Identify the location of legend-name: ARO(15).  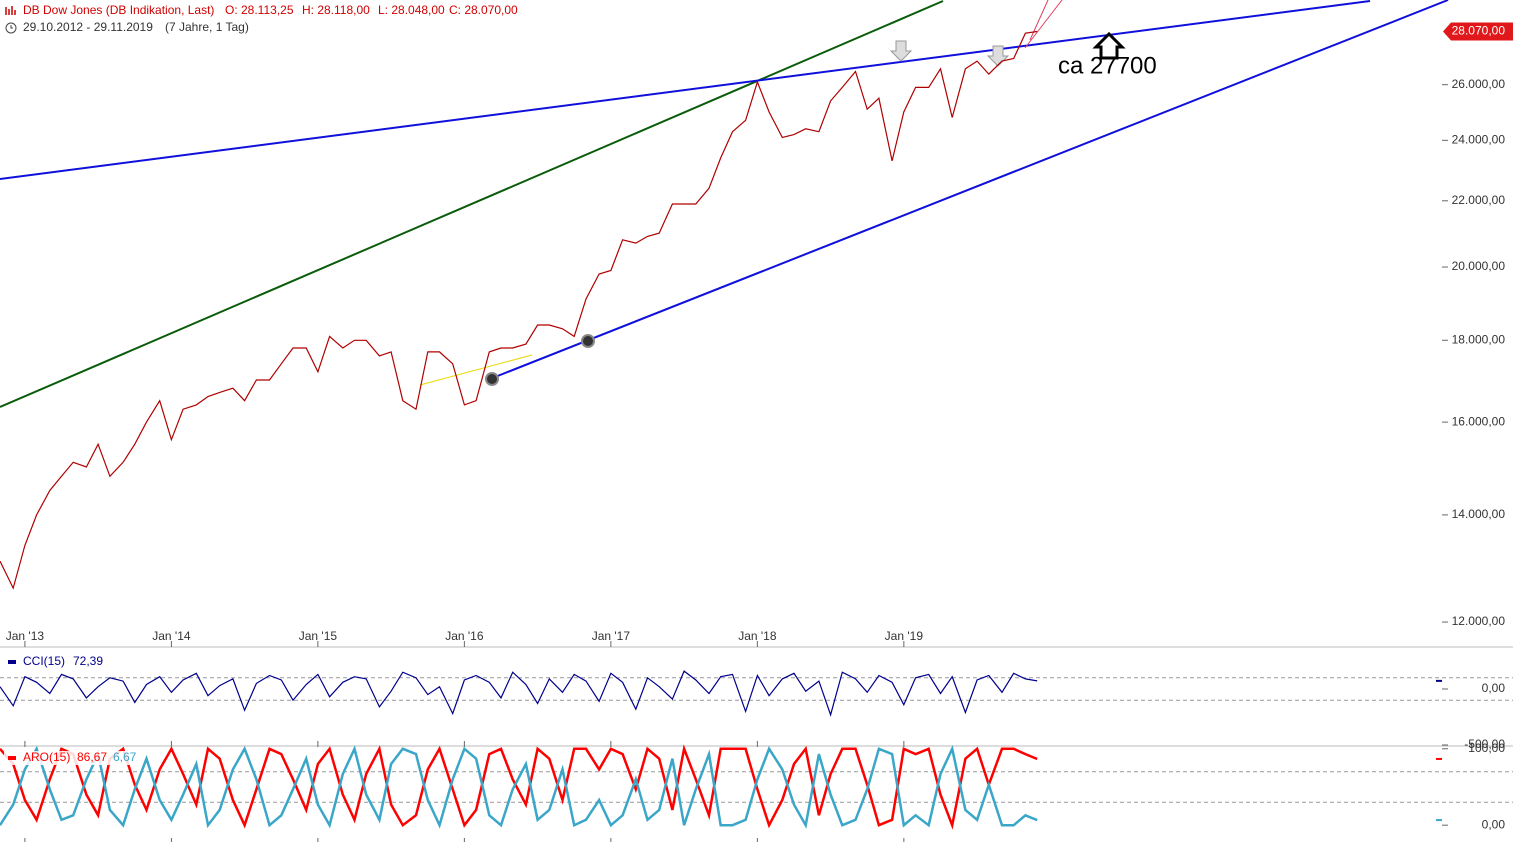
(46, 757).